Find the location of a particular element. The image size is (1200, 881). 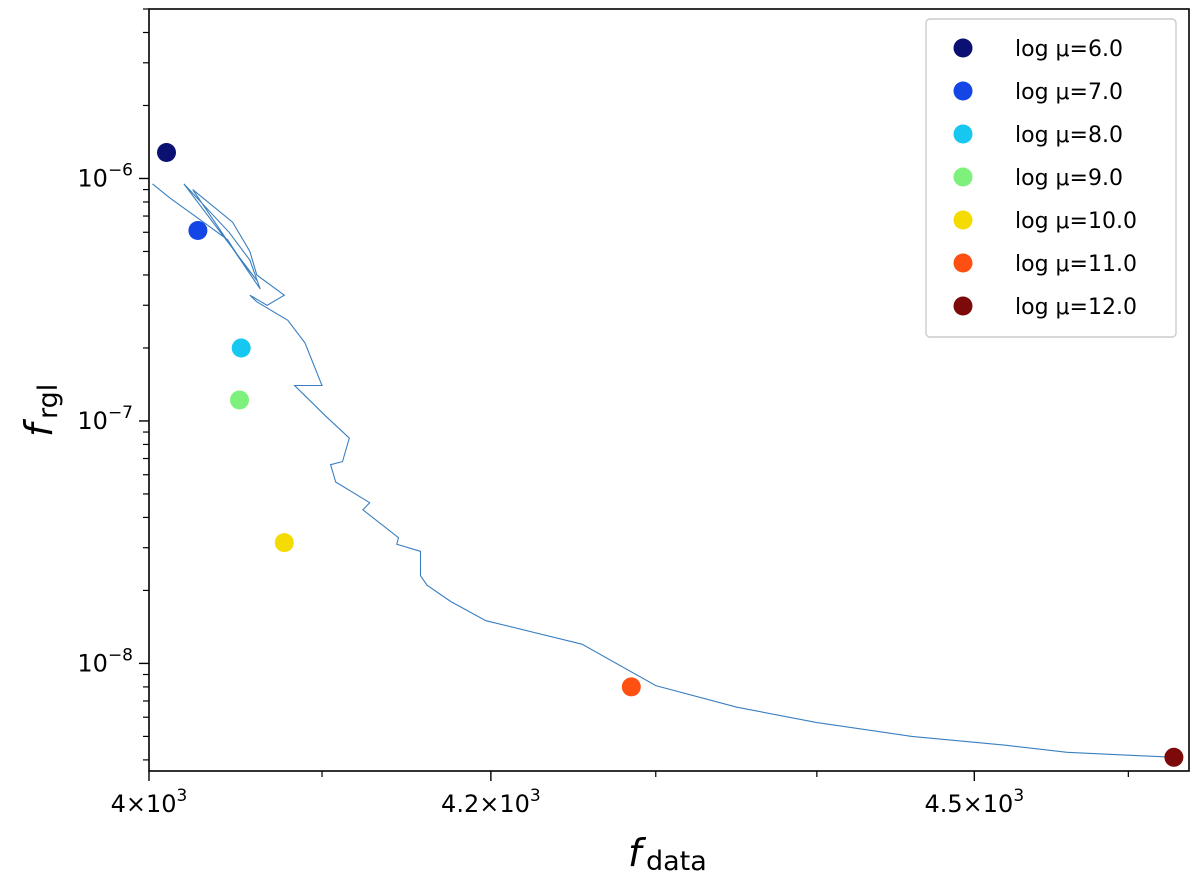

legend-box is located at coordinates (1051, 178).